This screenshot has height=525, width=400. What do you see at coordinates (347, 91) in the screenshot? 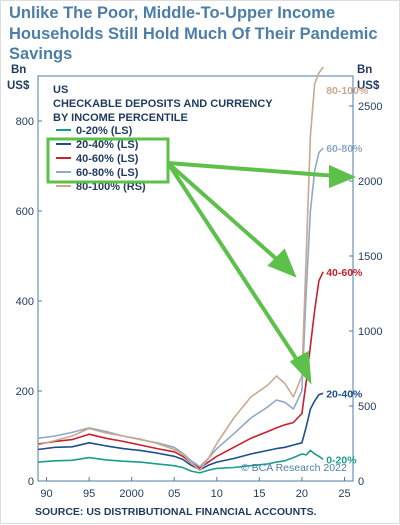
I see `series-end-label-5: 80-100%` at bounding box center [347, 91].